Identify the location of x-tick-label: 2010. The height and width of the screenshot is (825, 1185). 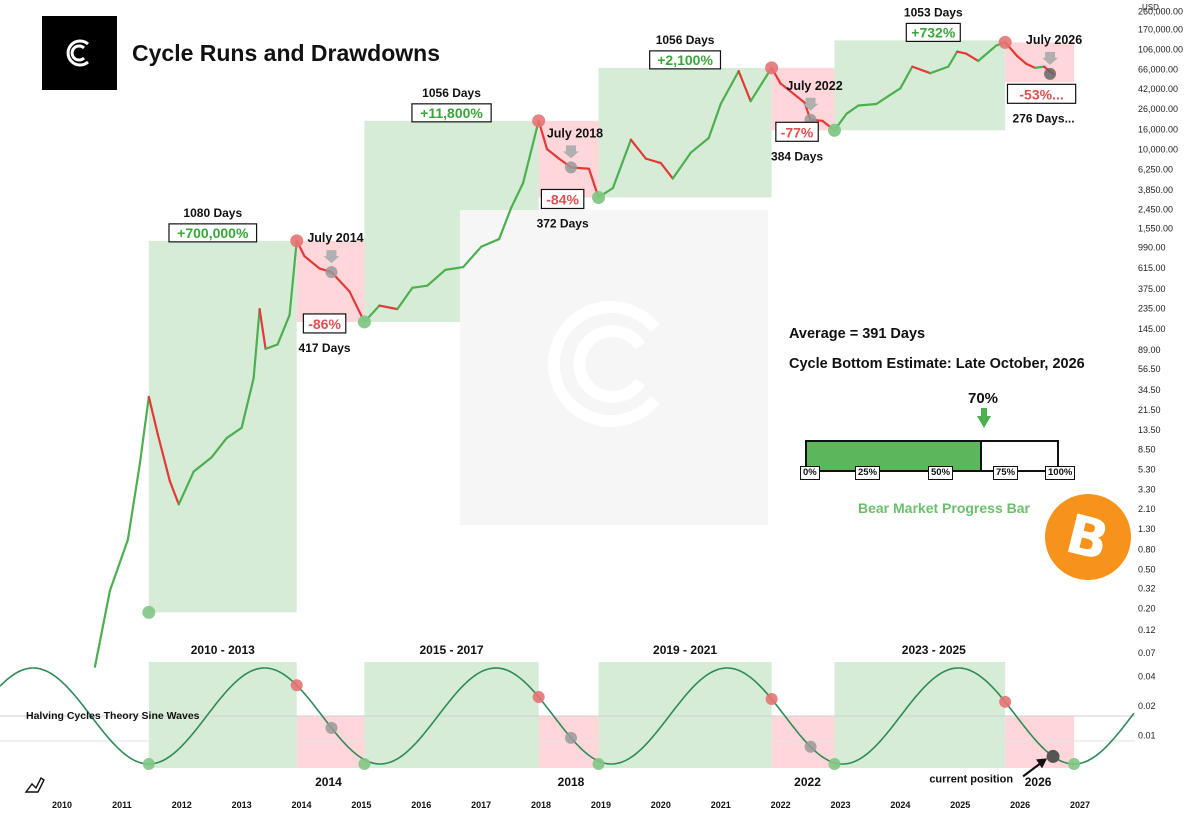
(62, 805).